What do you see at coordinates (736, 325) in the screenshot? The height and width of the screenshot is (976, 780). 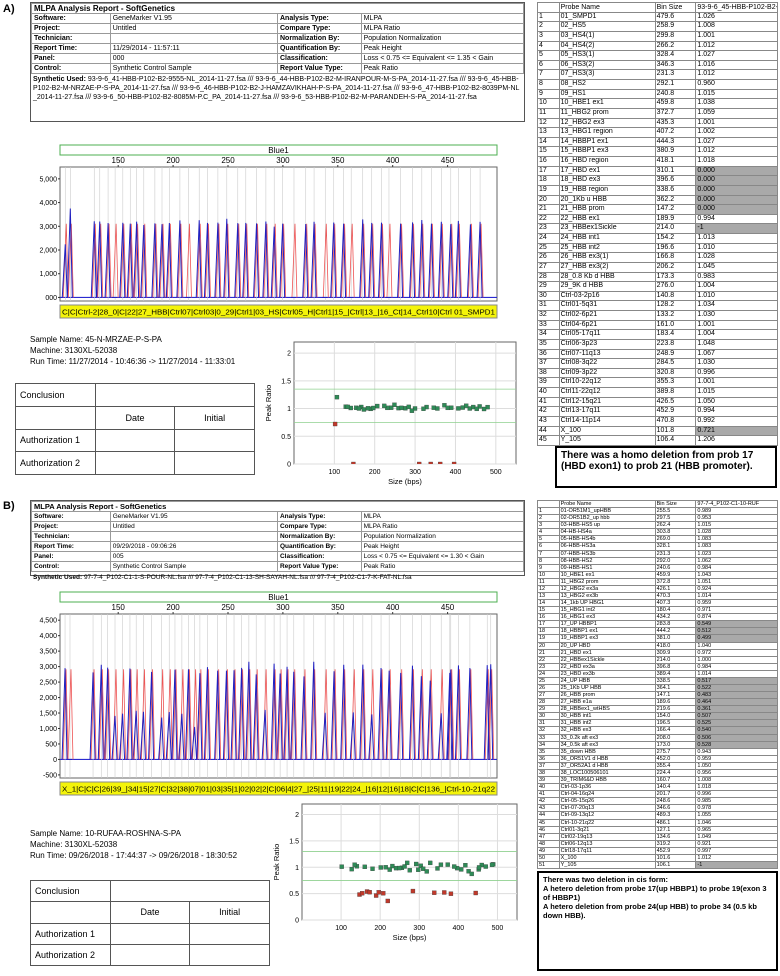 I see `probe-cell: 1.001` at bounding box center [736, 325].